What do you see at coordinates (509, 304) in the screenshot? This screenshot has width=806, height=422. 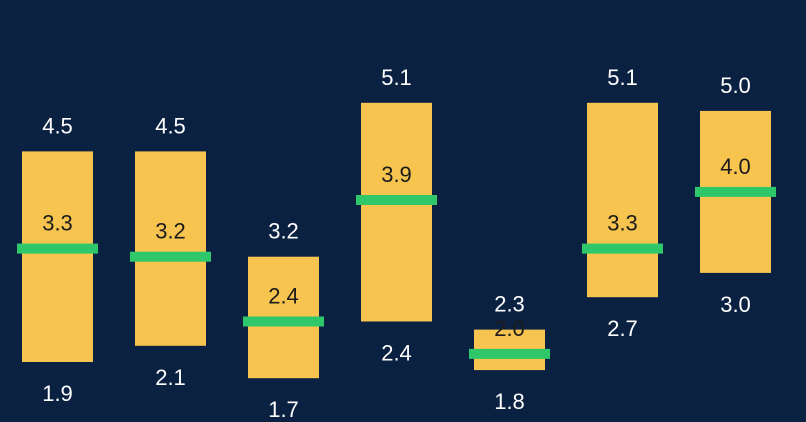 I see `high-label-5: 2.3` at bounding box center [509, 304].